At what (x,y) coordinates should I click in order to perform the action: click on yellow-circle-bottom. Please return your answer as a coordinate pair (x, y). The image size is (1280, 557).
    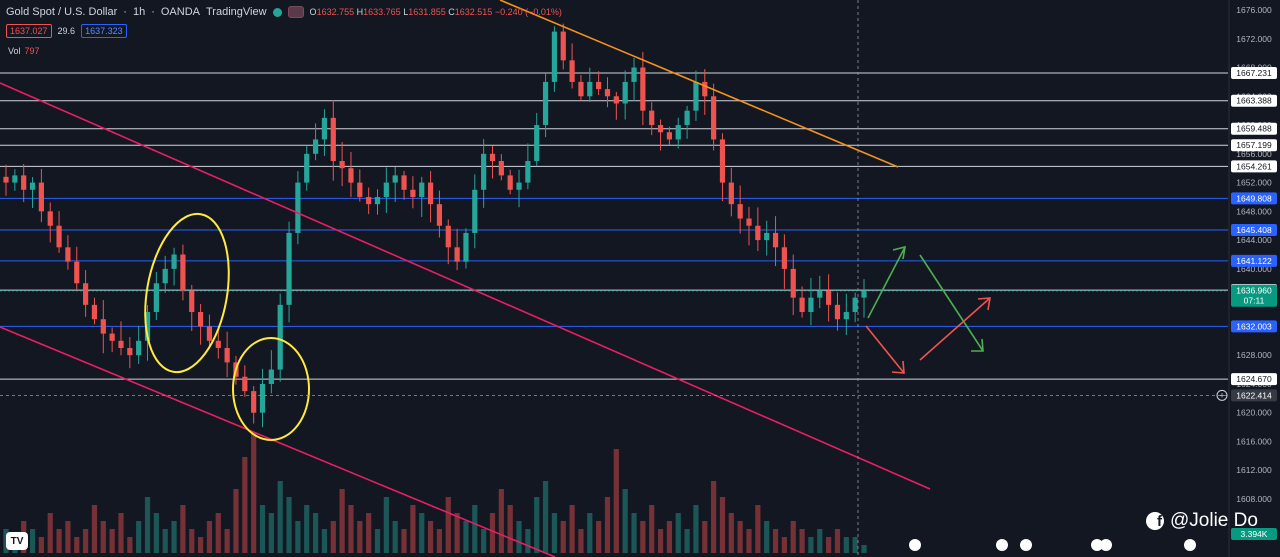
    Looking at the image, I should click on (271, 389).